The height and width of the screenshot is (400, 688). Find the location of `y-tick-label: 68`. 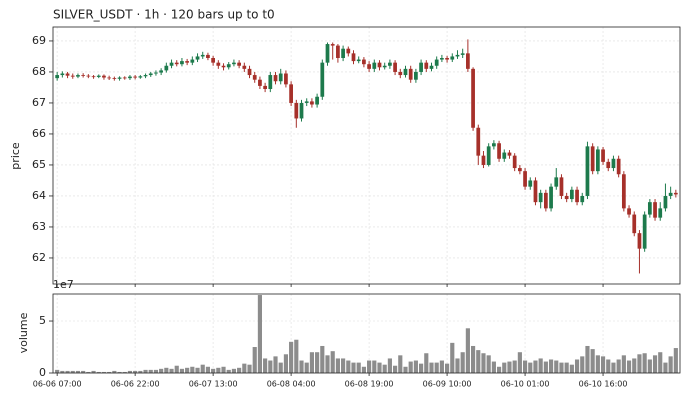

y-tick-label: 68 is located at coordinates (39, 71).